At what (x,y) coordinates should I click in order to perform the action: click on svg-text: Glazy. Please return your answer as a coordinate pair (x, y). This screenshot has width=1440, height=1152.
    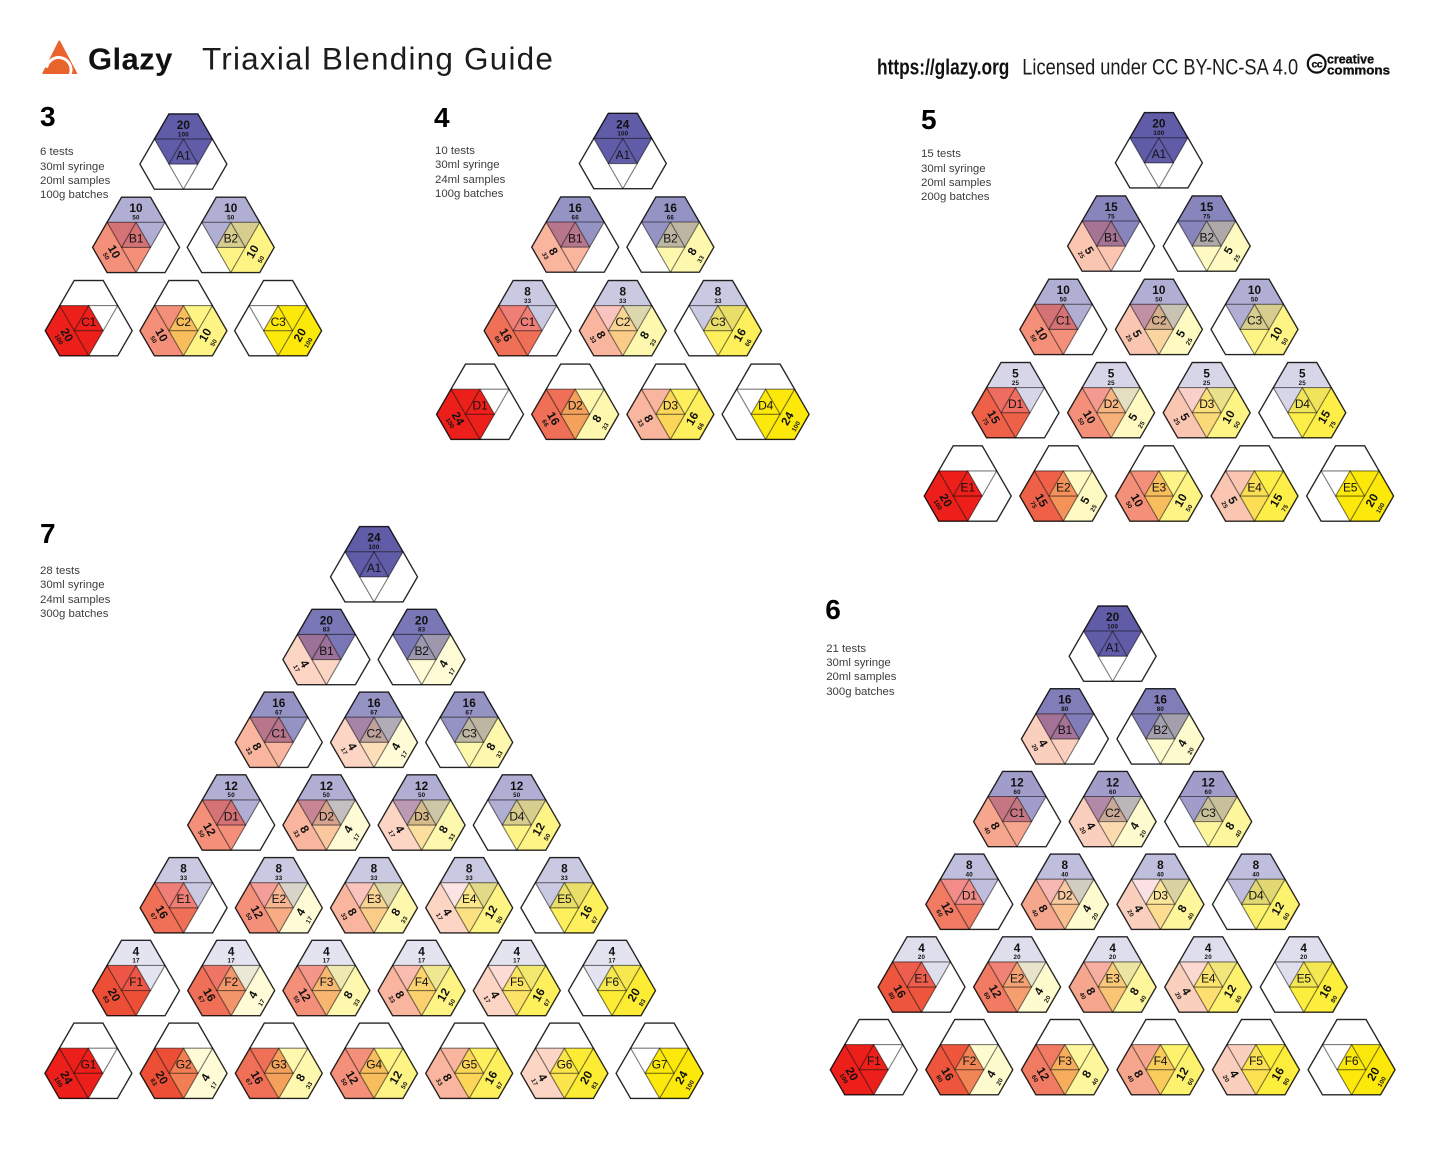
    Looking at the image, I should click on (130, 58).